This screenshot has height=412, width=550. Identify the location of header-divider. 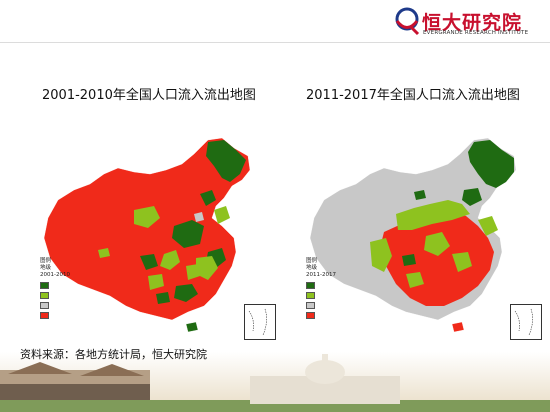
(275, 42).